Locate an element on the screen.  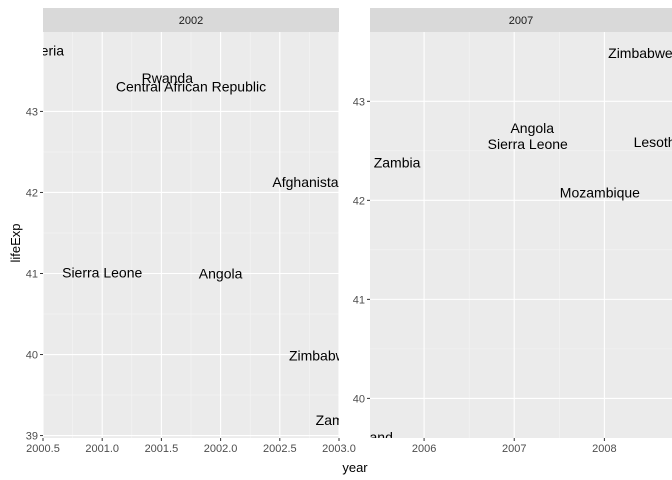
point-label: Swaziland is located at coordinates (361, 437).